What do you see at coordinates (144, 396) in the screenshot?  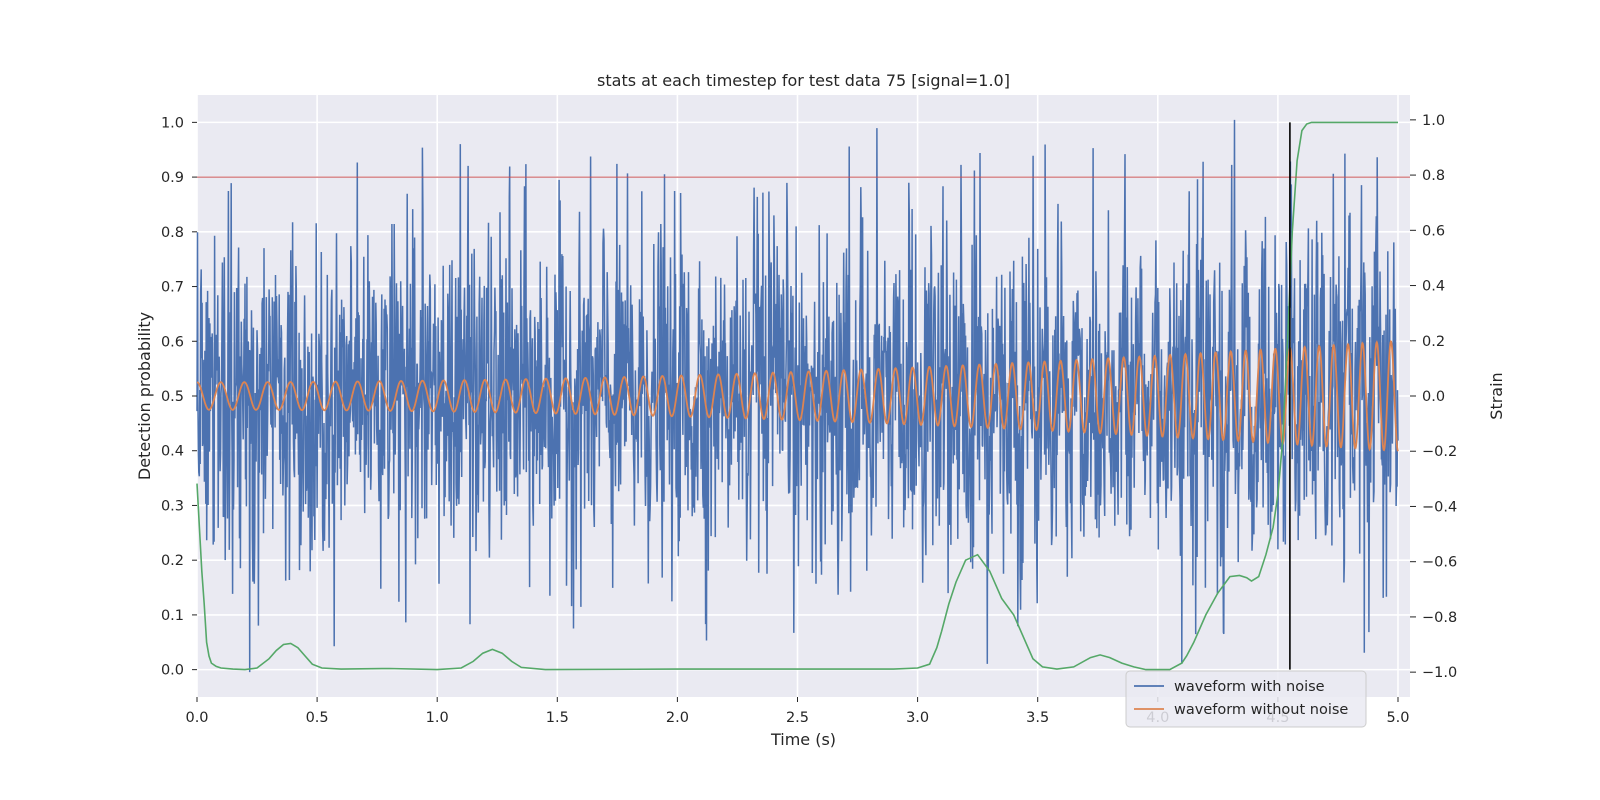 I see `y-axis-label: Detection probability` at bounding box center [144, 396].